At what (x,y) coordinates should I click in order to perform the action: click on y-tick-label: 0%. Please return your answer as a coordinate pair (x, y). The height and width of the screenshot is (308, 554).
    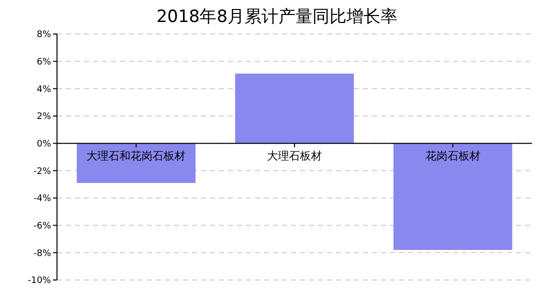
    Looking at the image, I should click on (44, 144).